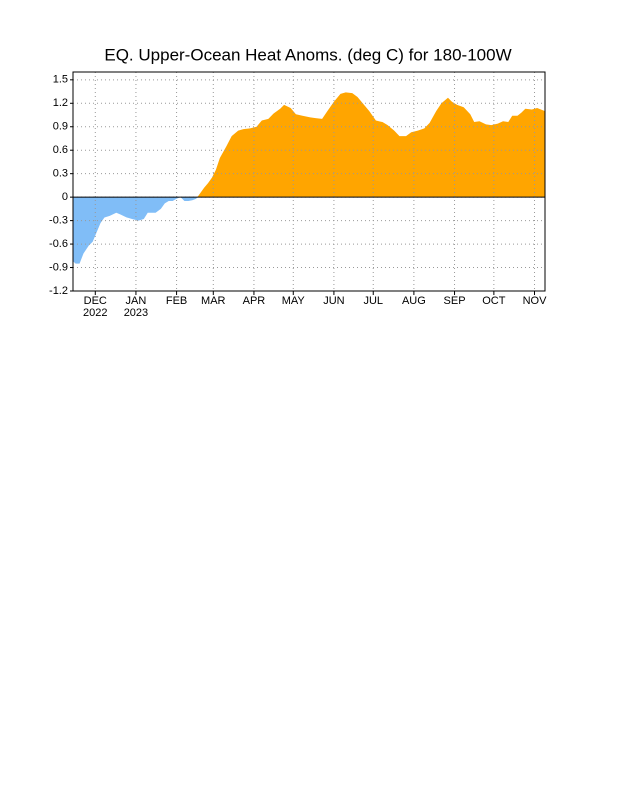  I want to click on y-tick-label: 0, so click(65, 197).